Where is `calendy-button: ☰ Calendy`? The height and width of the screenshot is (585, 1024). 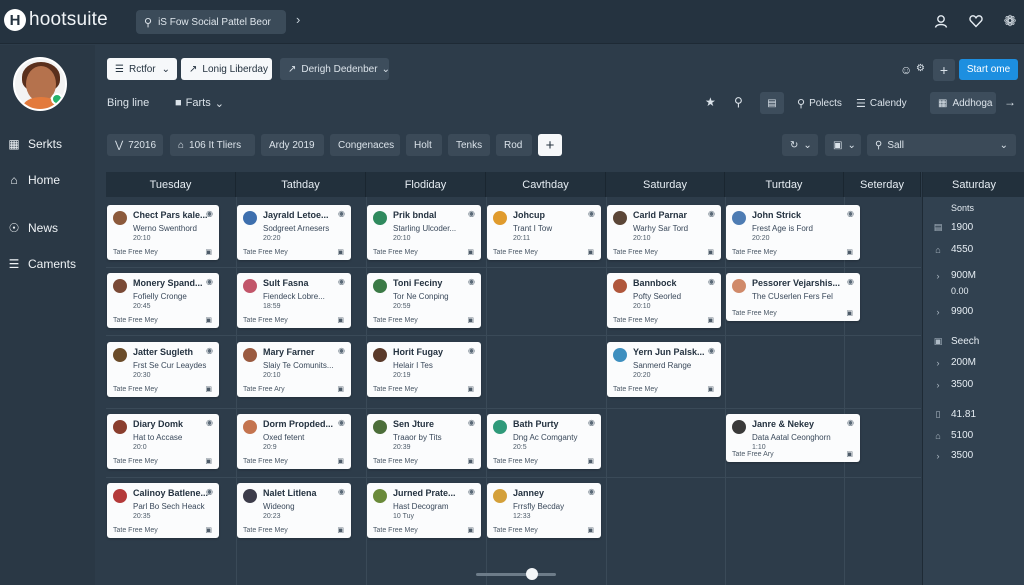
calendy-button: ☰ Calendy is located at coordinates (881, 103).